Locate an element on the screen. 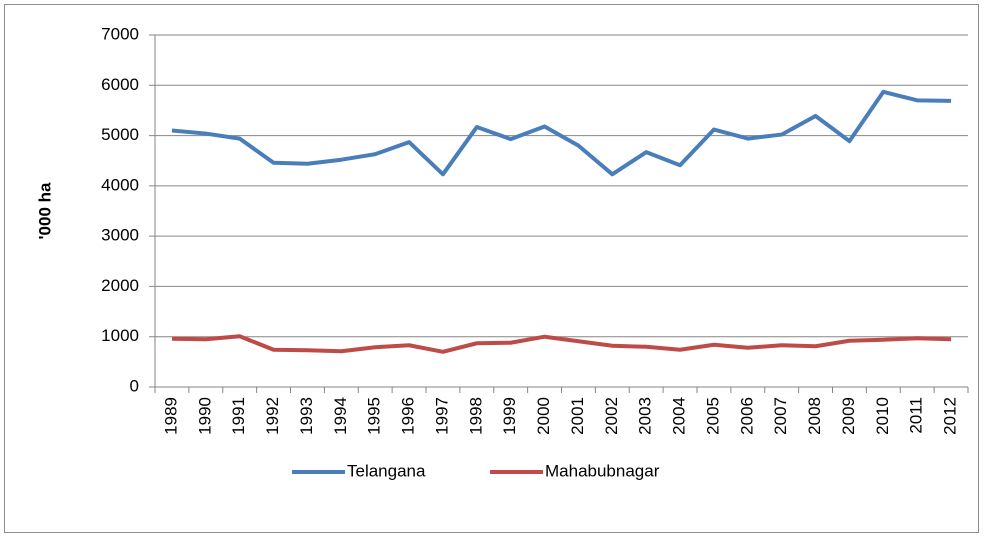 The width and height of the screenshot is (984, 537). y-tick-label: 2000 is located at coordinates (120, 285).